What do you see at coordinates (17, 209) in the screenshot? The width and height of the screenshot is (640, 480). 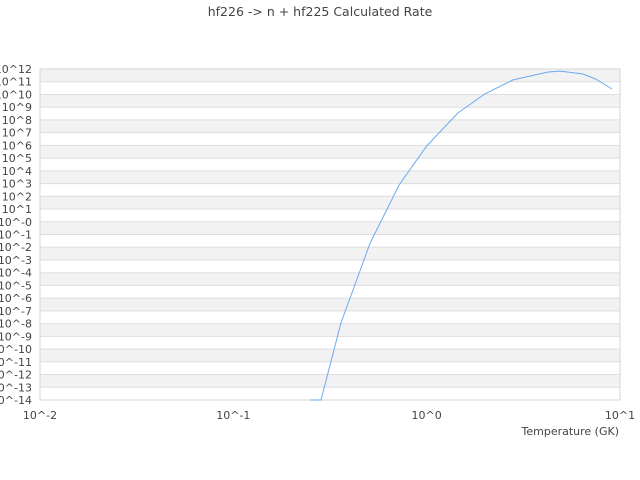 I see `y-tick-label: 10^1` at bounding box center [17, 209].